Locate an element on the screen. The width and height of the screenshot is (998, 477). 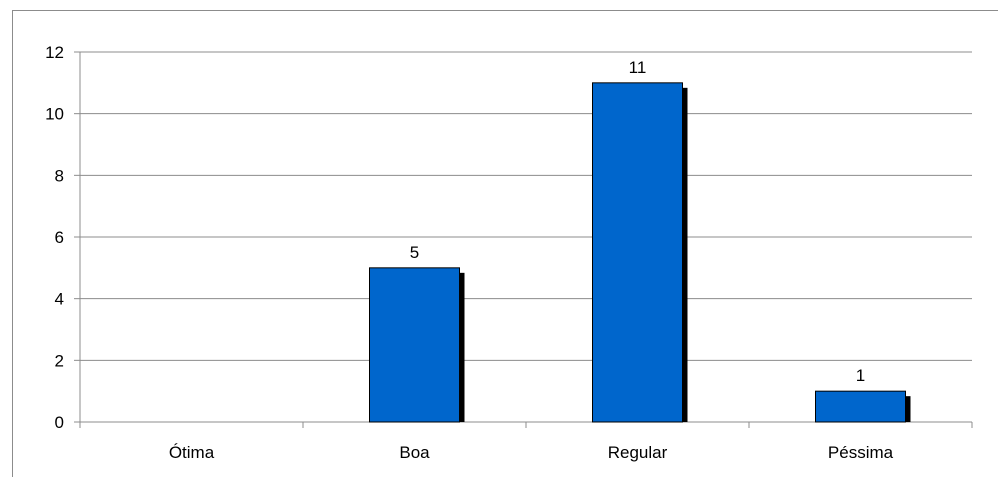
y-tick-label: 4 is located at coordinates (59, 299).